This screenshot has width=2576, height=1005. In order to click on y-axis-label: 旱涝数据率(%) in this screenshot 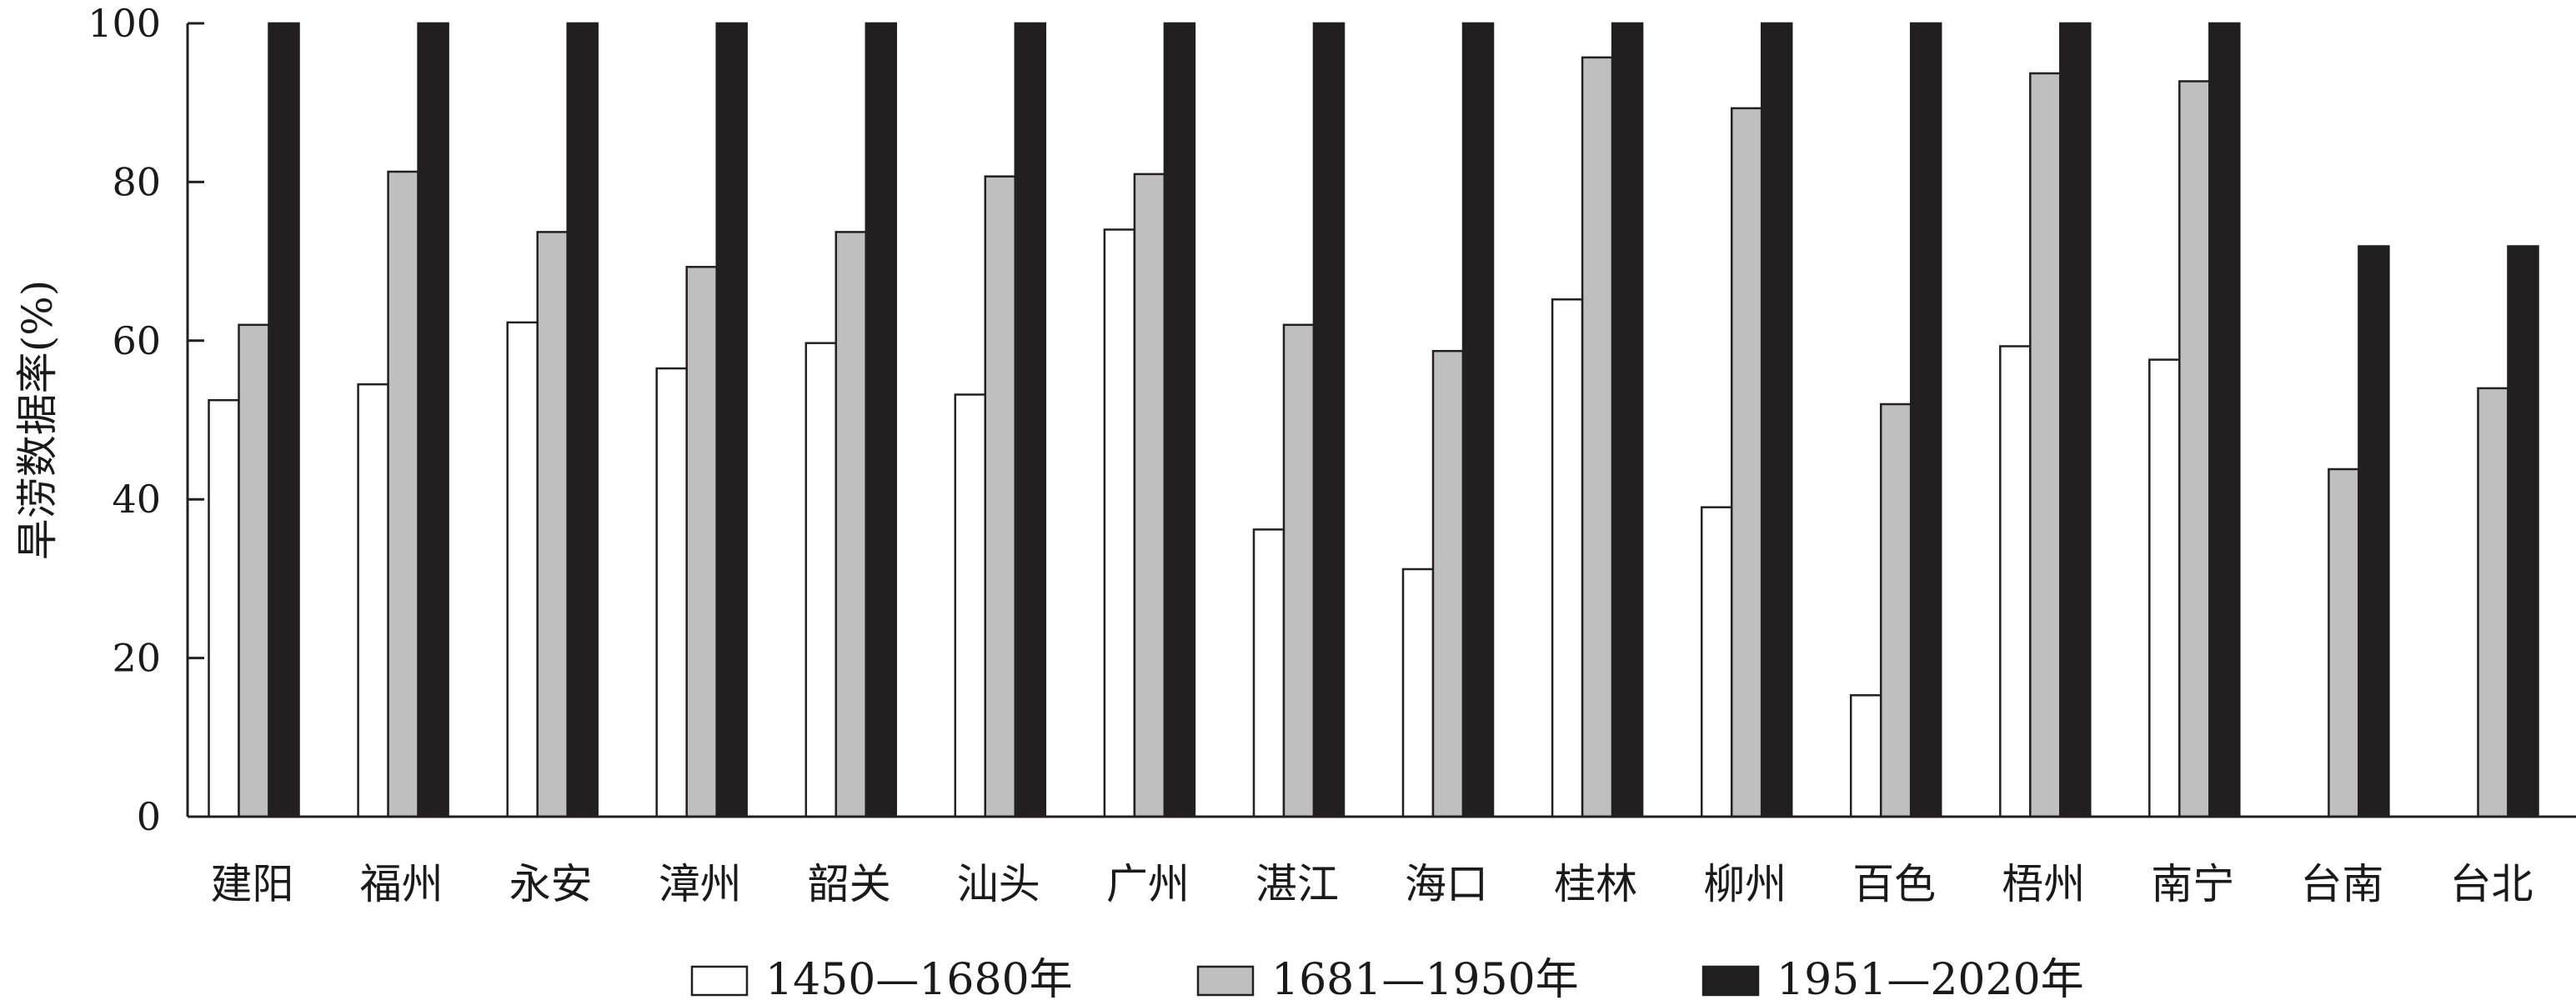, I will do `click(37, 420)`.